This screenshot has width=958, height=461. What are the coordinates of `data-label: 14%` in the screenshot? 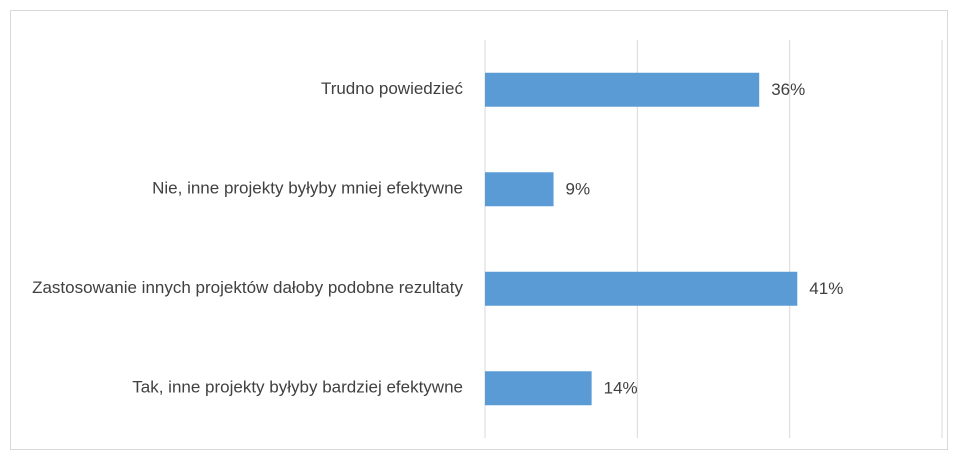 It's located at (621, 388).